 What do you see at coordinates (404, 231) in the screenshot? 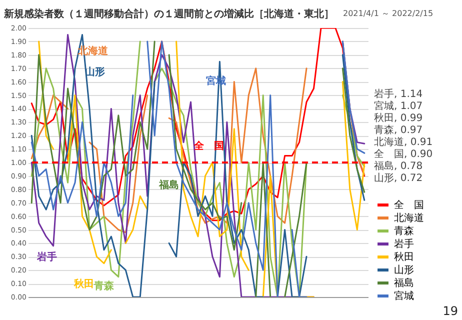
I see `legend-label: 青森` at bounding box center [404, 231].